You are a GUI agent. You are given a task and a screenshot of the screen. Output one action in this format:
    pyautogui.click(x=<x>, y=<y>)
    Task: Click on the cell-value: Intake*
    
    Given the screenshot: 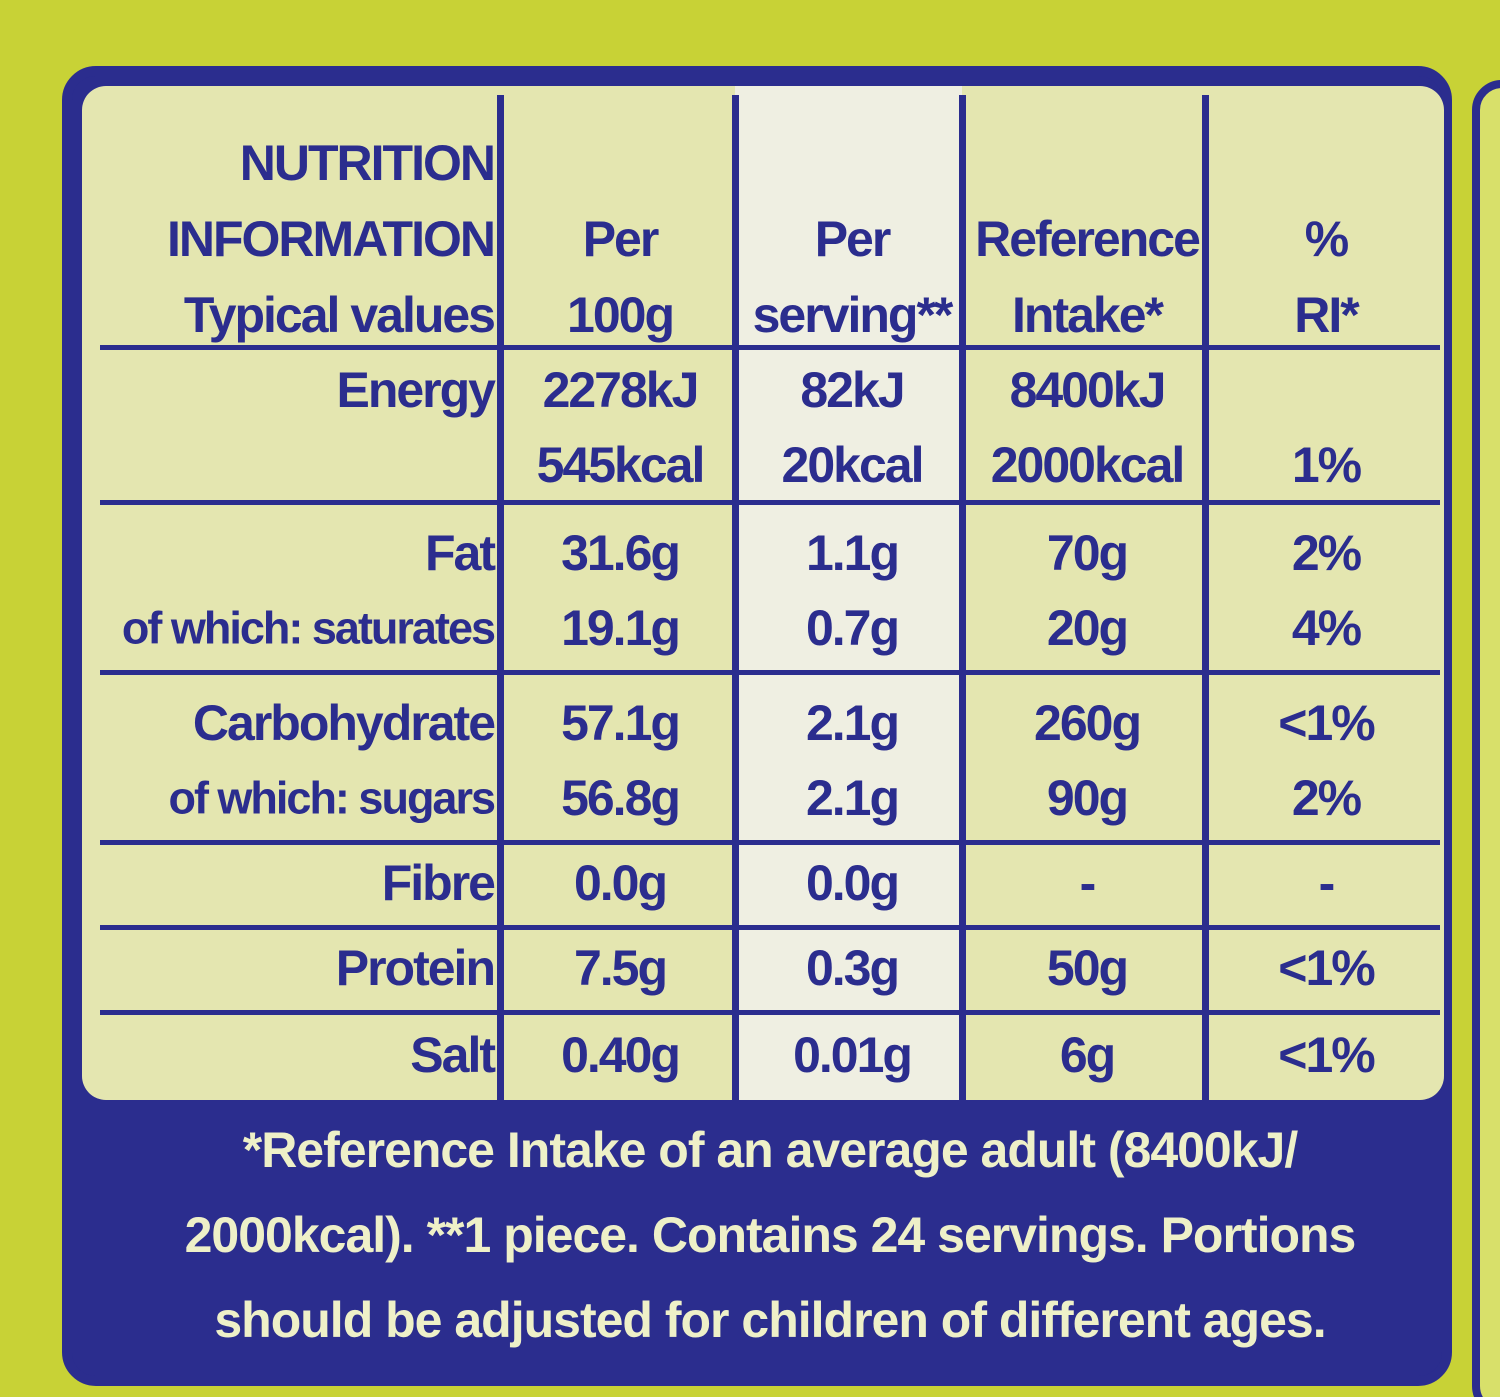 What is the action you would take?
    pyautogui.click(x=1088, y=315)
    